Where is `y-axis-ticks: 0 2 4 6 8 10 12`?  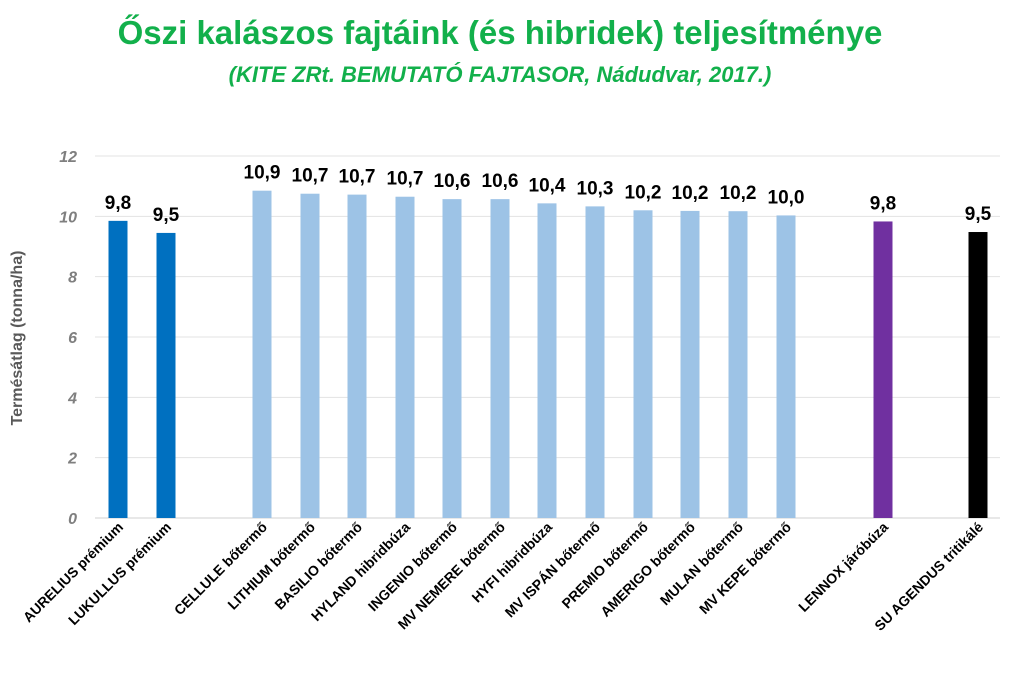
y-axis-ticks: 0 2 4 6 8 10 12 is located at coordinates (68, 338).